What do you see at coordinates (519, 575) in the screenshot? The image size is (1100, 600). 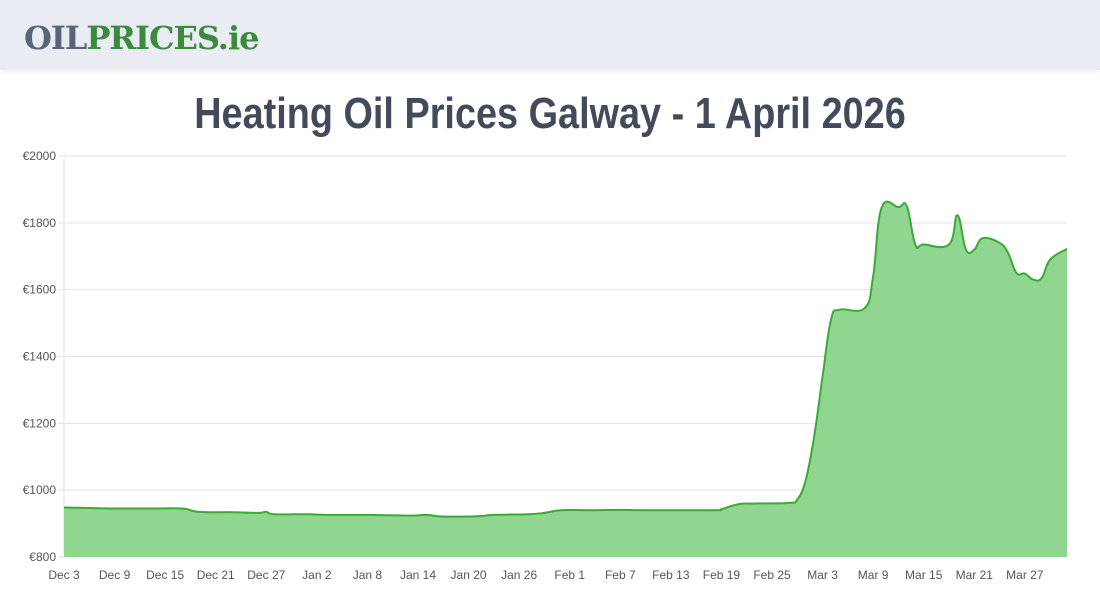 I see `x-tick-label: Jan 26` at bounding box center [519, 575].